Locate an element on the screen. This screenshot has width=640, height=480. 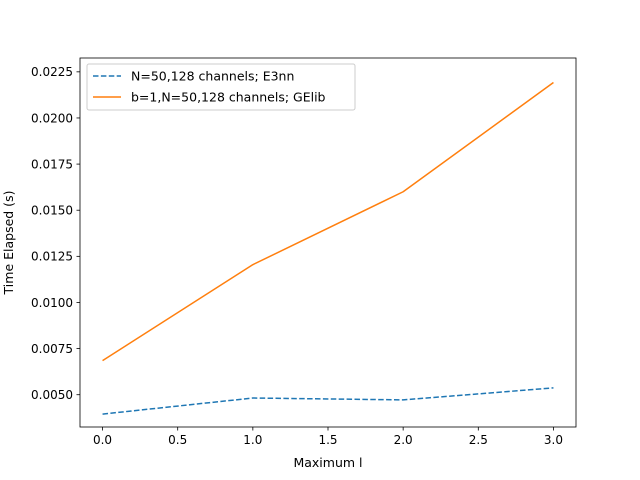
y-tick-label: 0.0175 is located at coordinates (52, 164).